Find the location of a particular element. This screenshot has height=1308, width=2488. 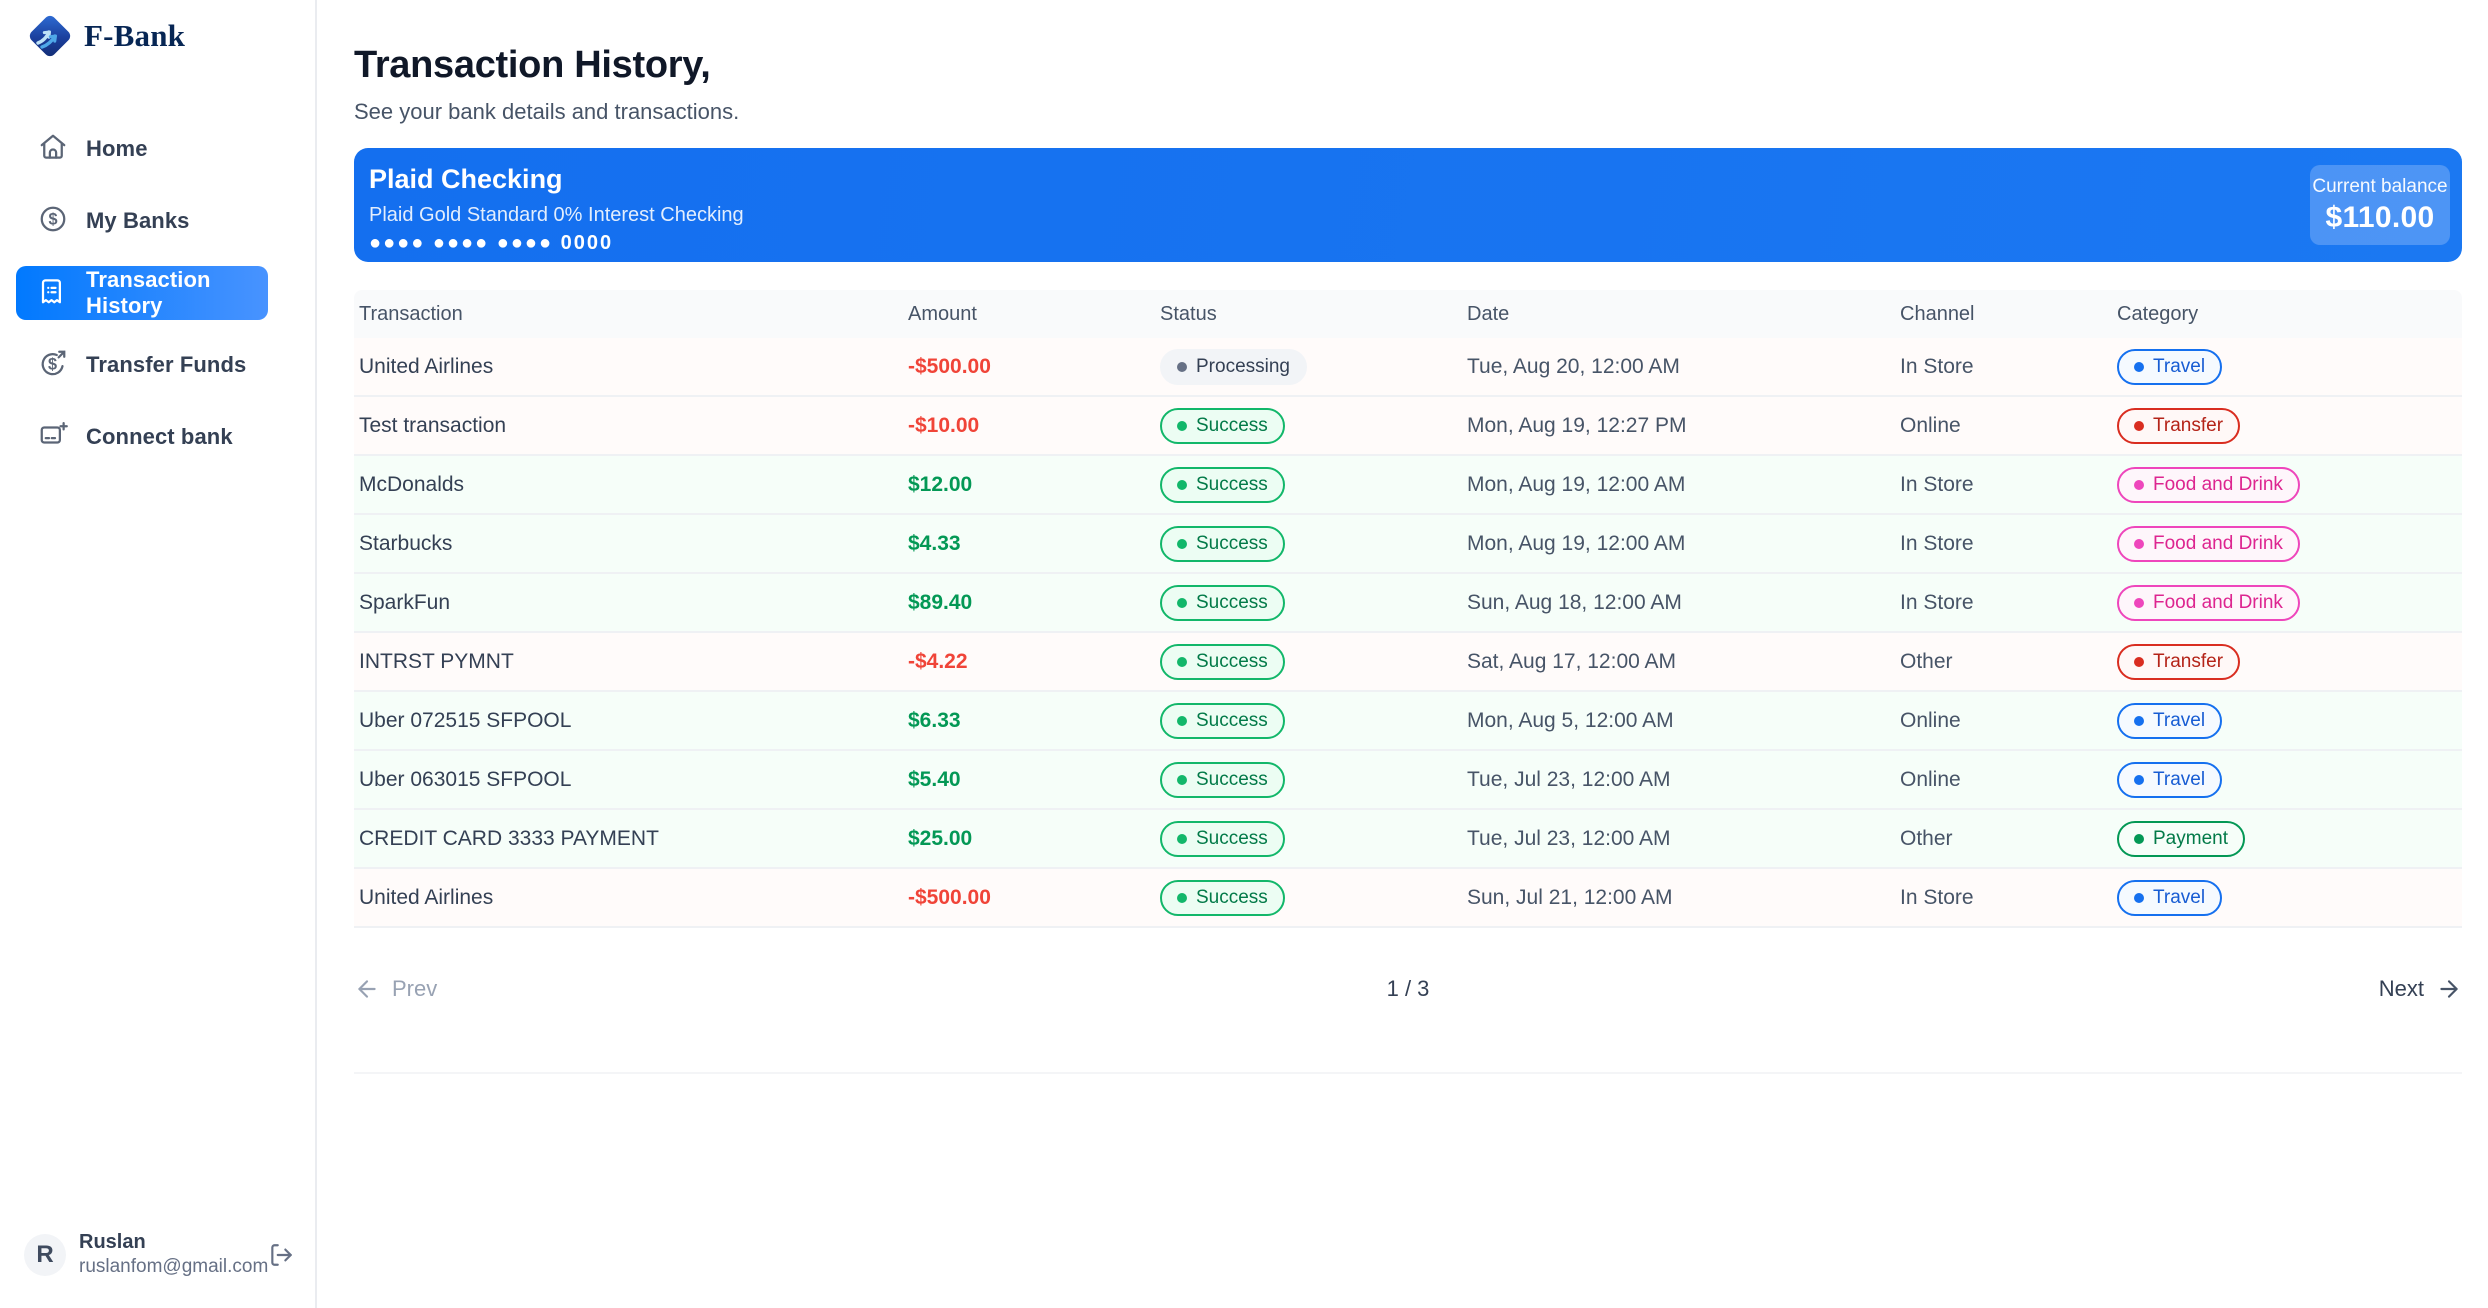

transaction-amount: $4.33 is located at coordinates (934, 543).